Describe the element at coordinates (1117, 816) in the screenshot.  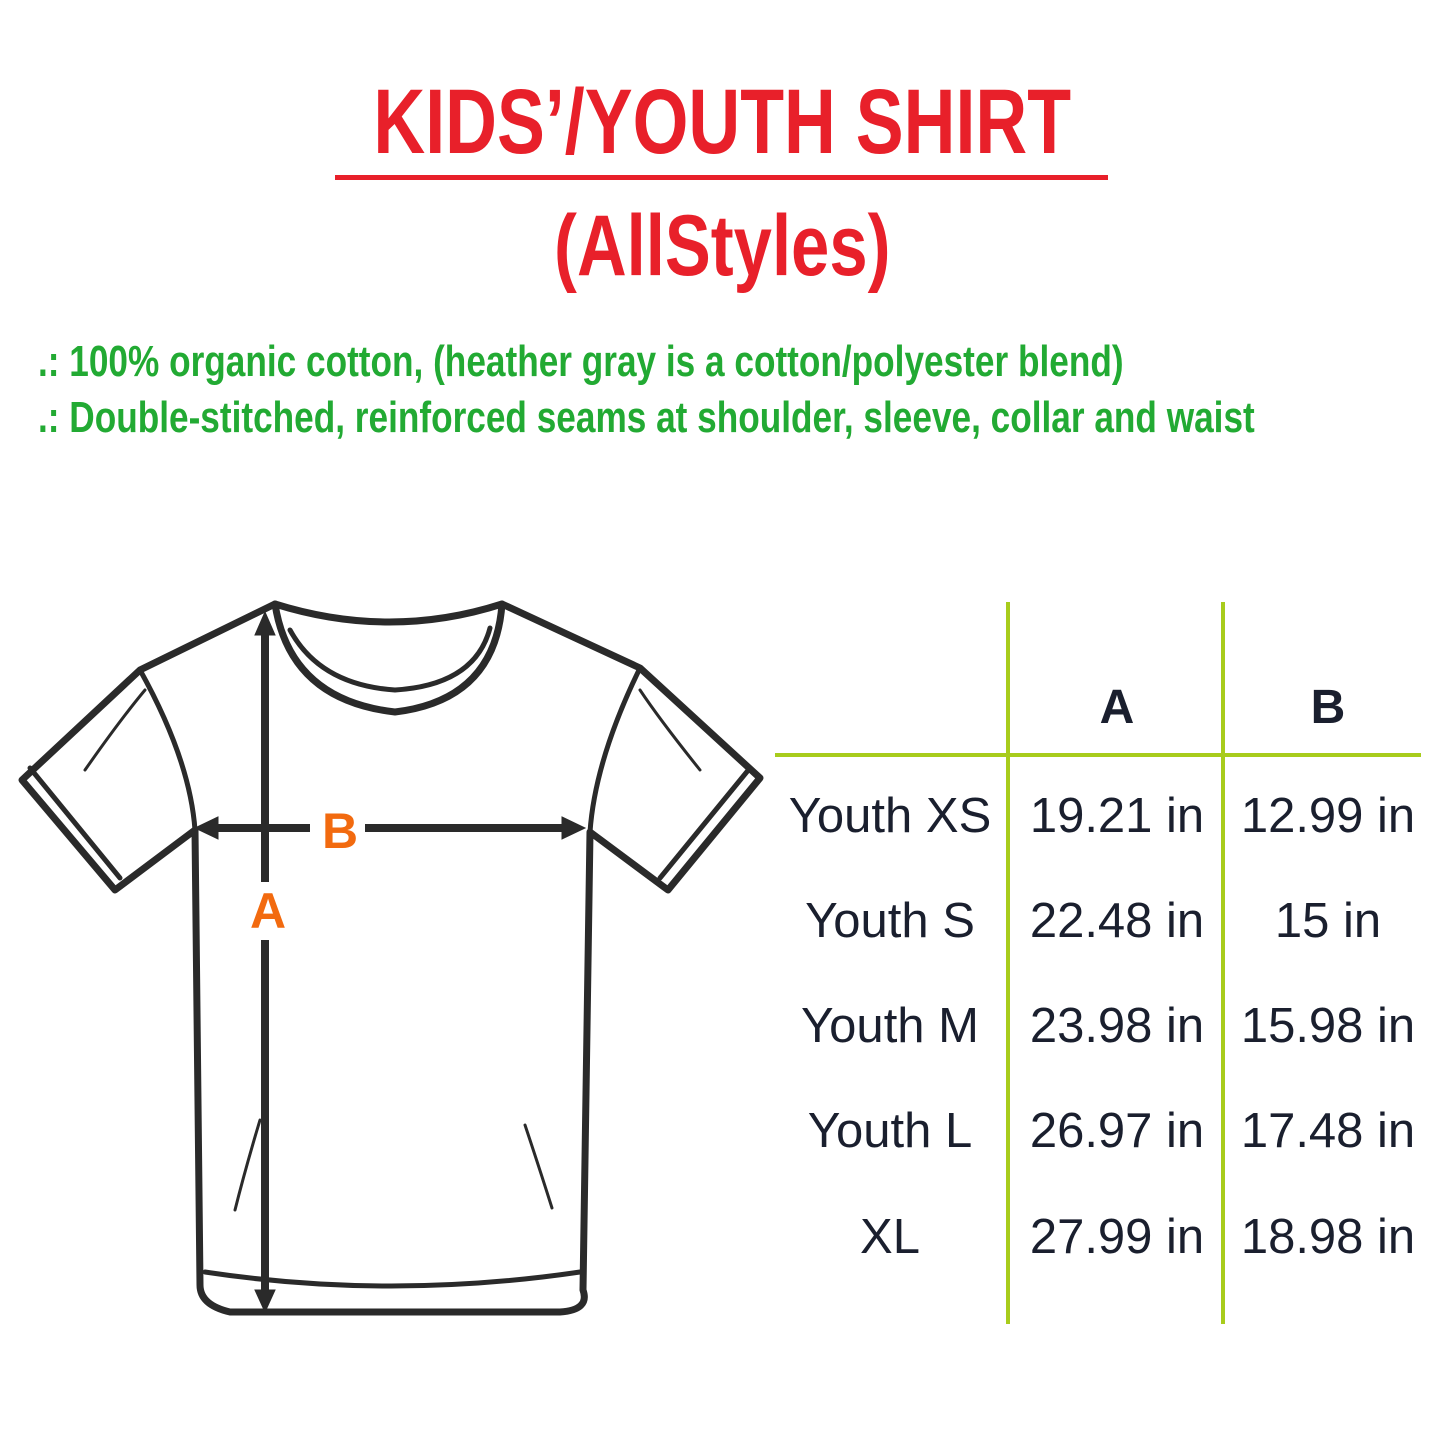
I see `measurement-a: 19.21 in` at that location.